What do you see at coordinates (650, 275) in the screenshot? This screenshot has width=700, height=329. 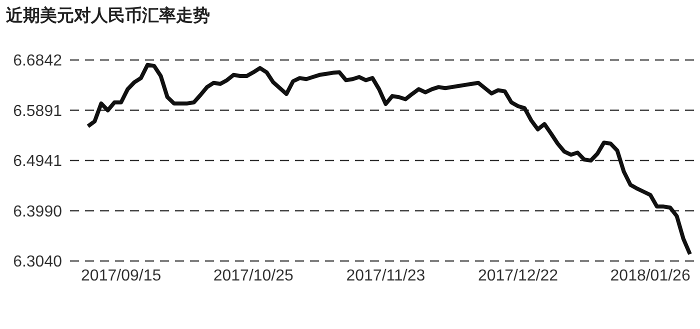 I see `x-tick-label: 2018/01/26` at bounding box center [650, 275].